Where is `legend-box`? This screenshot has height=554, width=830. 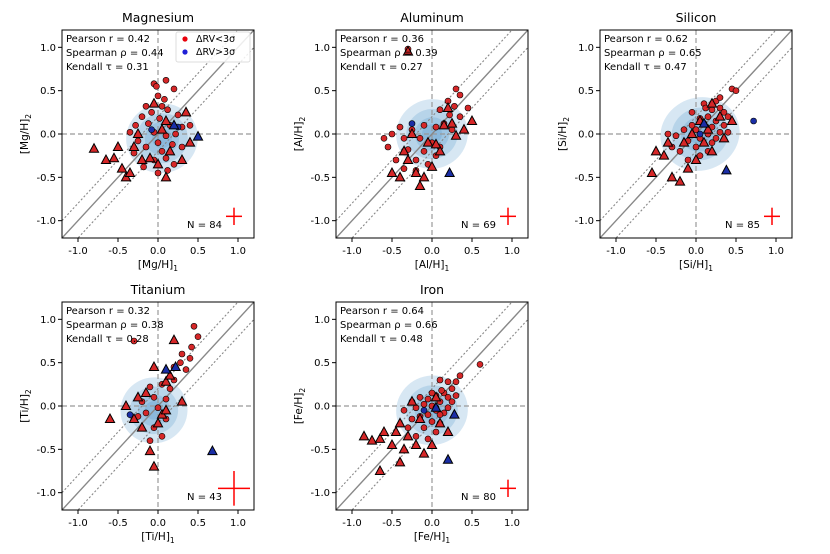
legend-box is located at coordinates (213, 47).